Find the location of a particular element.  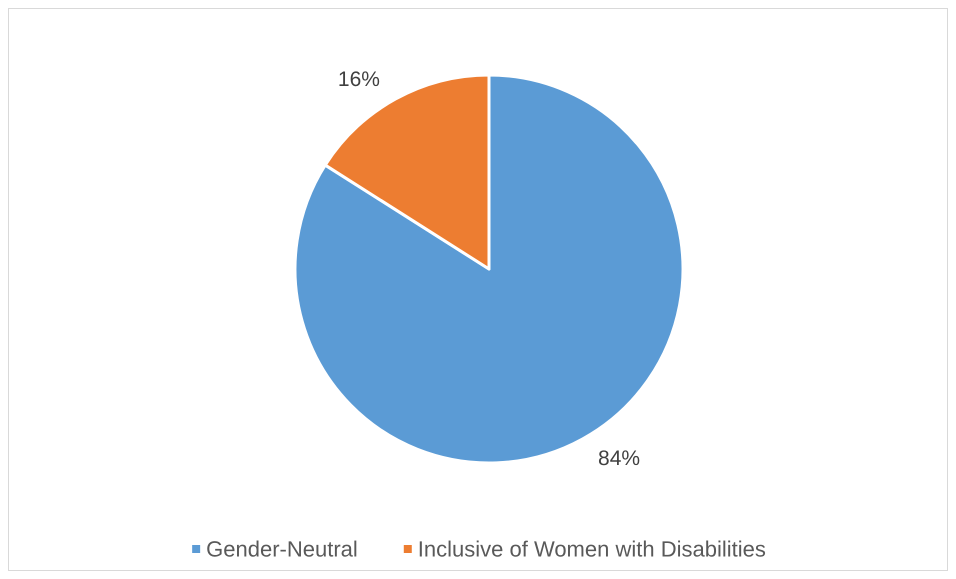

data-label: 84% is located at coordinates (619, 458).